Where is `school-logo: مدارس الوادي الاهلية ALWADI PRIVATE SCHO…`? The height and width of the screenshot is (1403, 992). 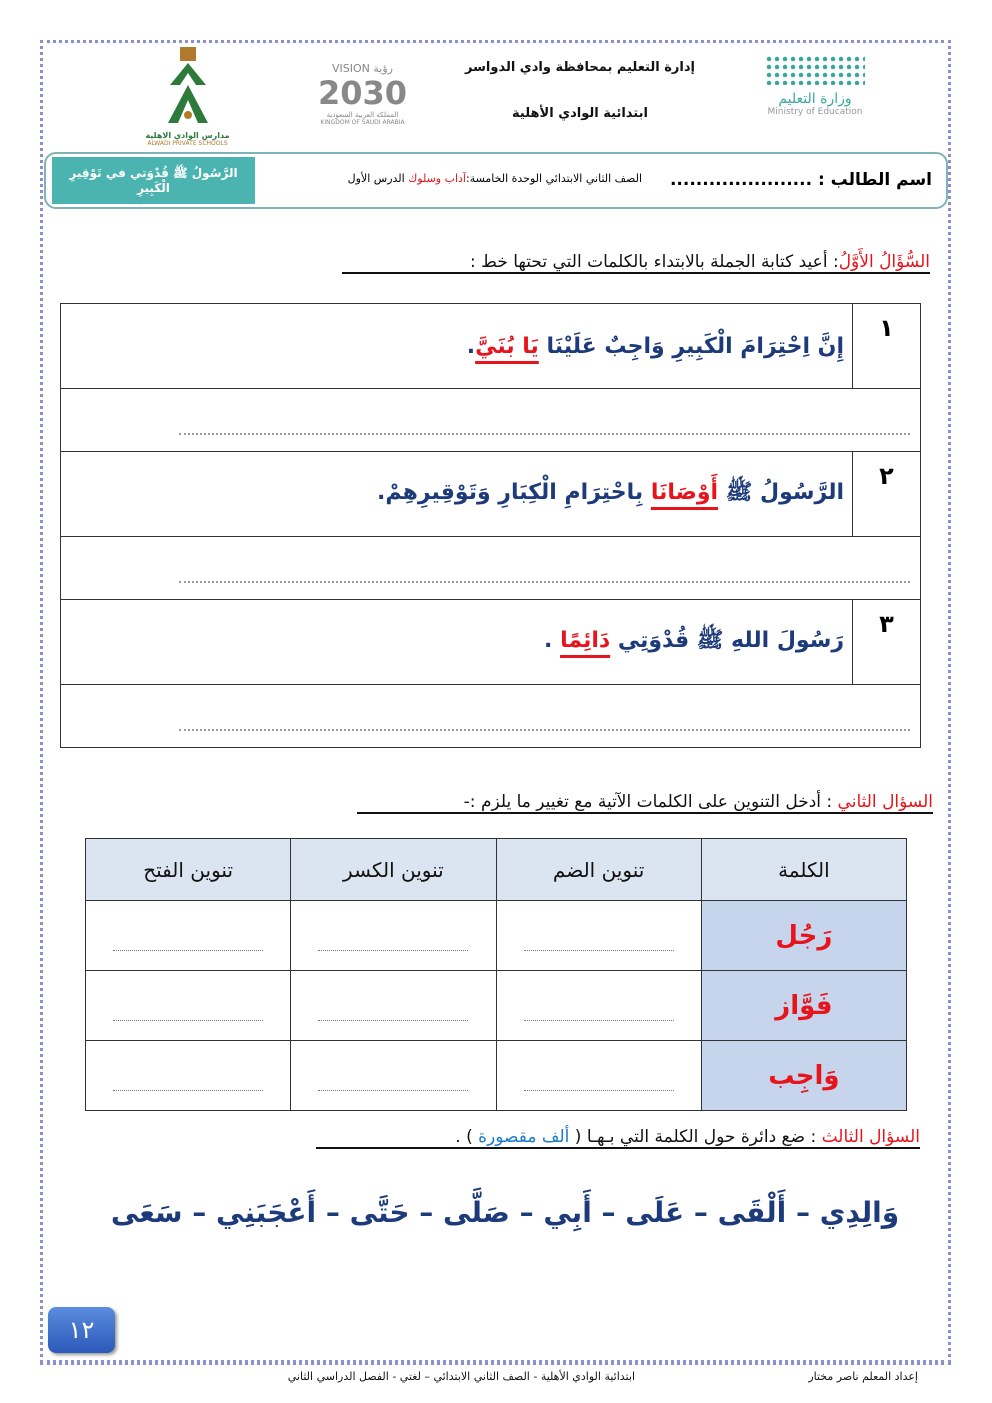 school-logo: مدارس الوادي الاهلية ALWADI PRIVATE SCHO… is located at coordinates (187, 96).